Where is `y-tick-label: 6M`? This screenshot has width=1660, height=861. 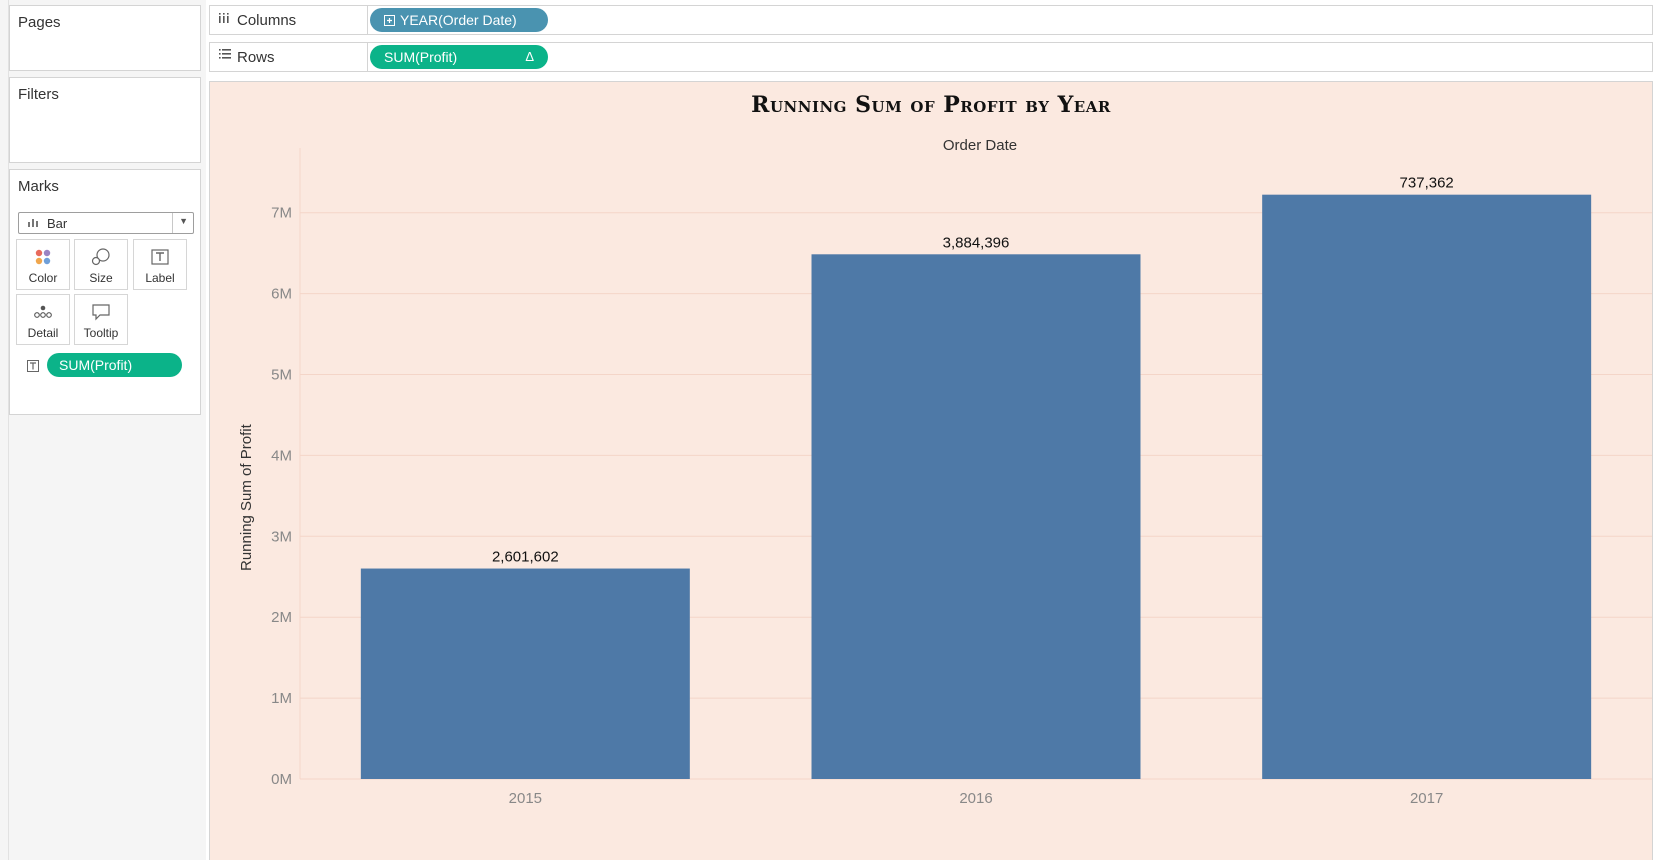 y-tick-label: 6M is located at coordinates (281, 294).